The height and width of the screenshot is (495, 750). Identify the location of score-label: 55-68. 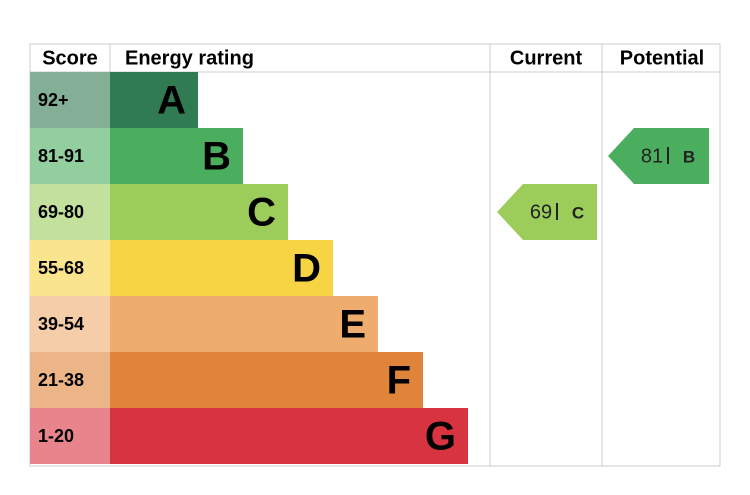
(61, 268).